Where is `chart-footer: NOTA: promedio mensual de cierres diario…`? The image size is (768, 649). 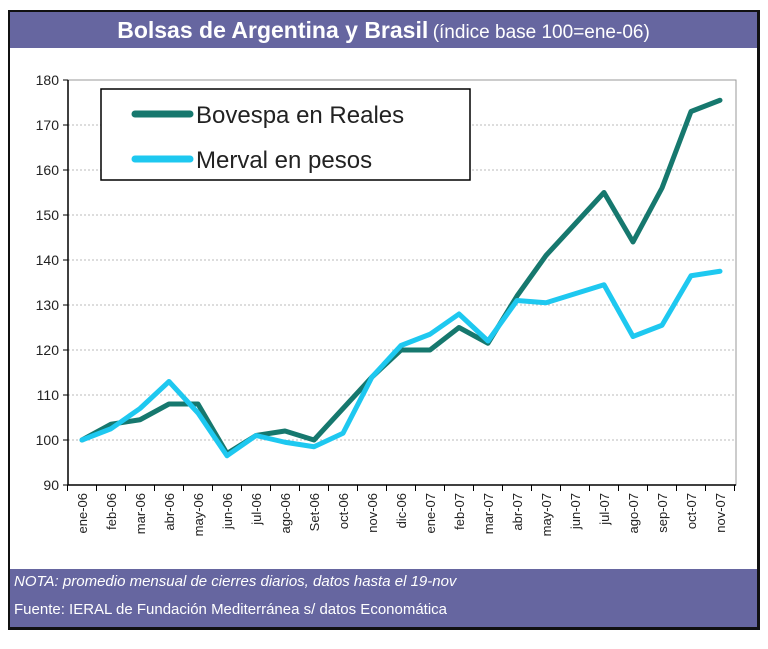 chart-footer: NOTA: promedio mensual de cierres diario… is located at coordinates (383, 598).